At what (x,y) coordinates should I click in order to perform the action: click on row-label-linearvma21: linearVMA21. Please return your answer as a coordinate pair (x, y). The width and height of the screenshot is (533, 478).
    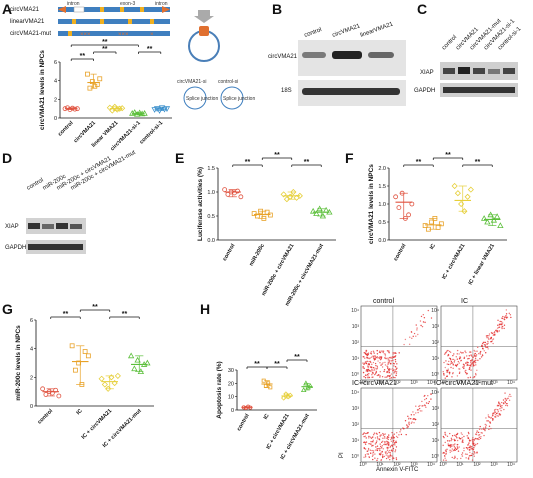
    Looking at the image, I should click on (27, 22).